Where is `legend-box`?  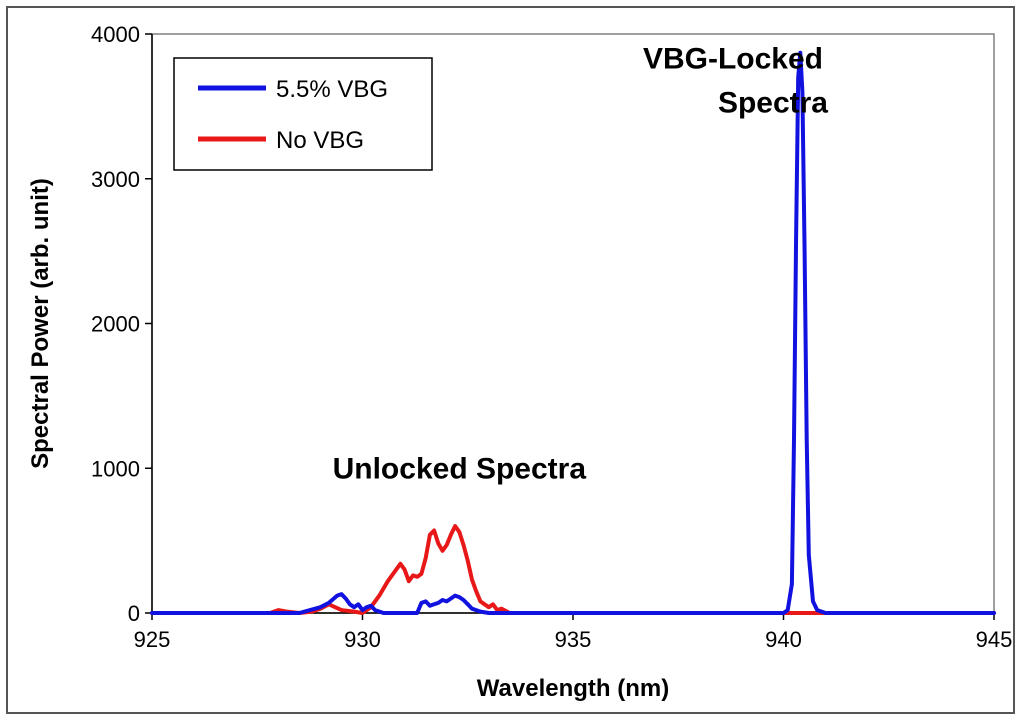
legend-box is located at coordinates (303, 114).